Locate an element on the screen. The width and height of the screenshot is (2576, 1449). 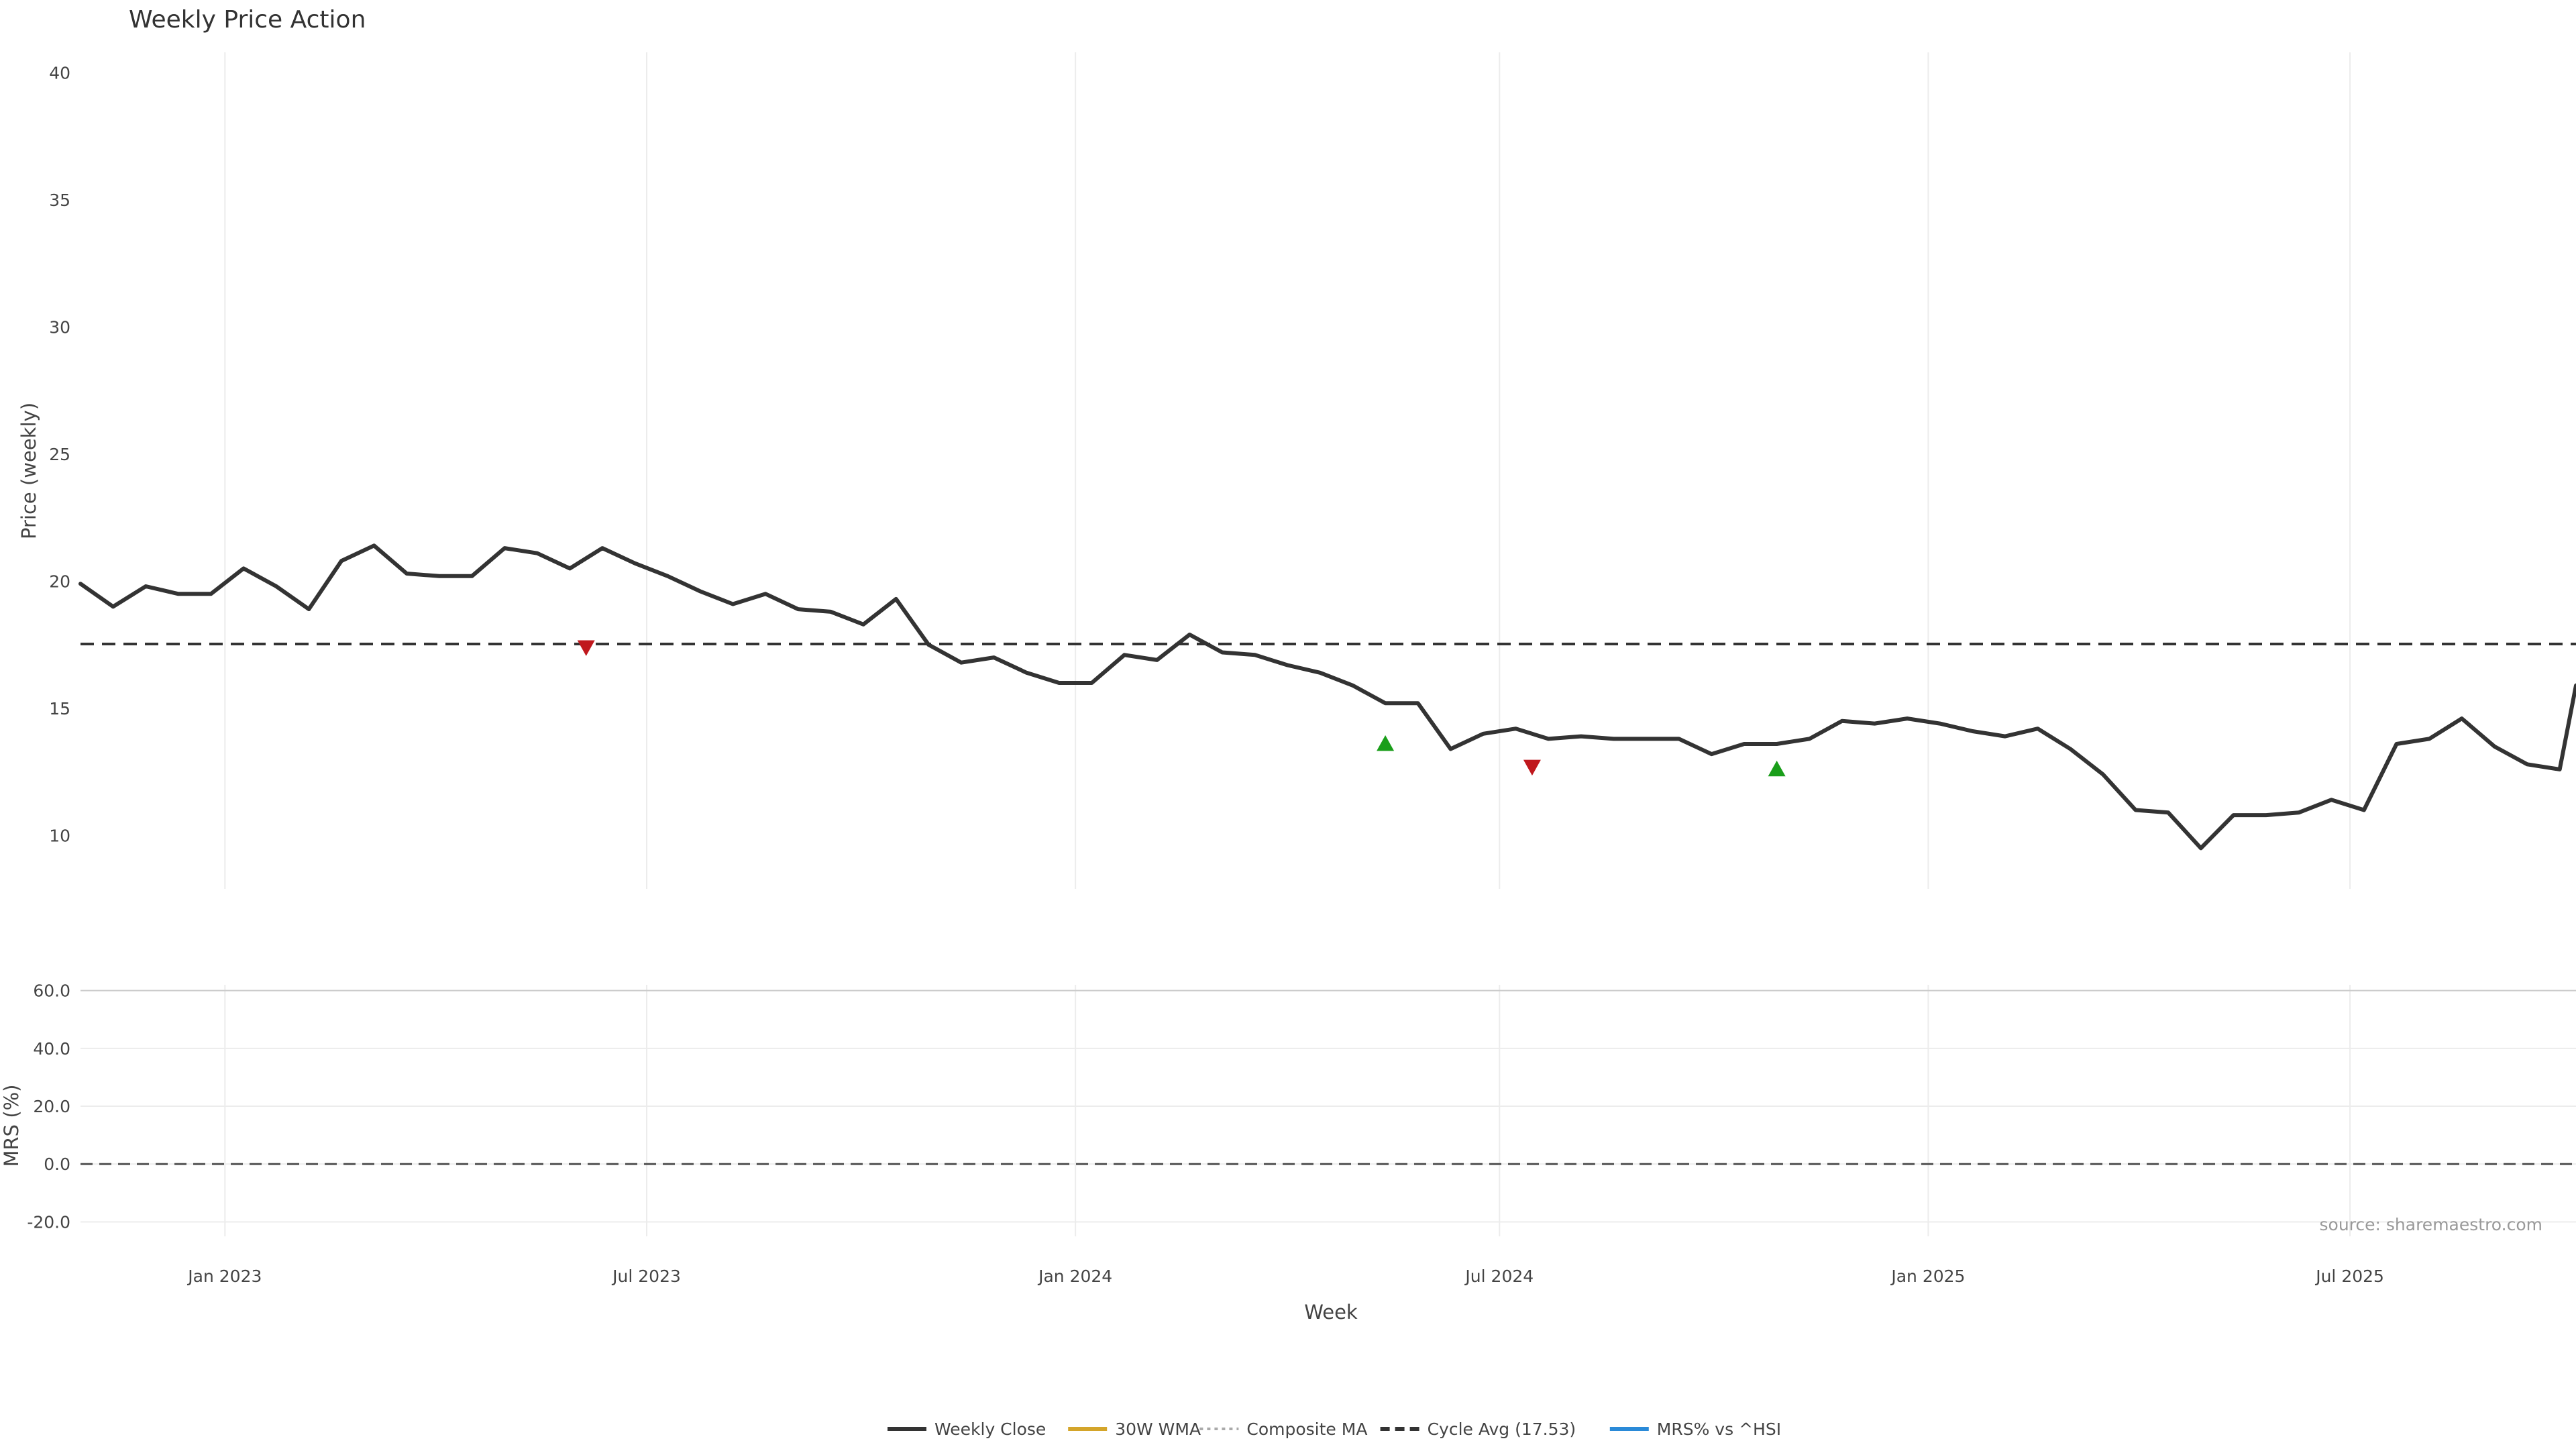
price-y-axis-label: Price (weekly) is located at coordinates (28, 470).